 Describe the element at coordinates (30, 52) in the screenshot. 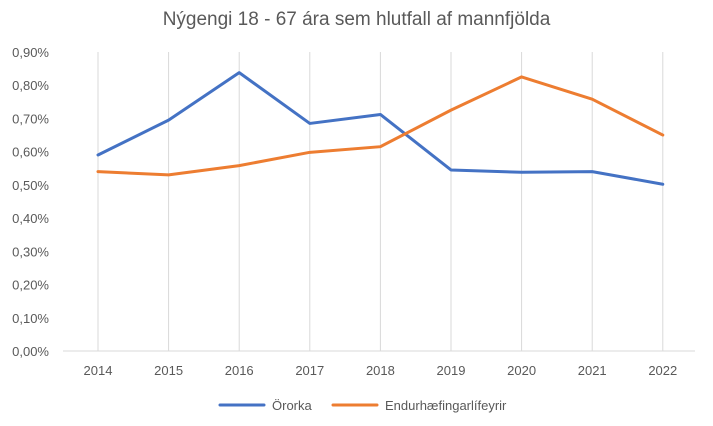

I see `y-tick-label: 0,90%` at that location.